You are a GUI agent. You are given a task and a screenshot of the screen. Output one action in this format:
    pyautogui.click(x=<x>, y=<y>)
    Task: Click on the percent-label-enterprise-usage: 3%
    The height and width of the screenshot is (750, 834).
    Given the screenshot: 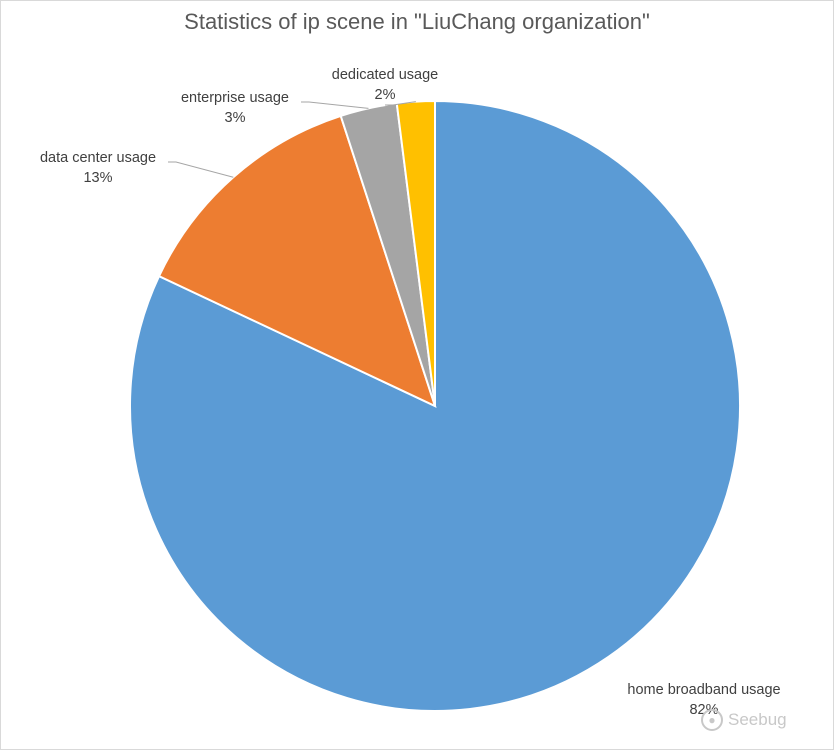 What is the action you would take?
    pyautogui.click(x=235, y=118)
    